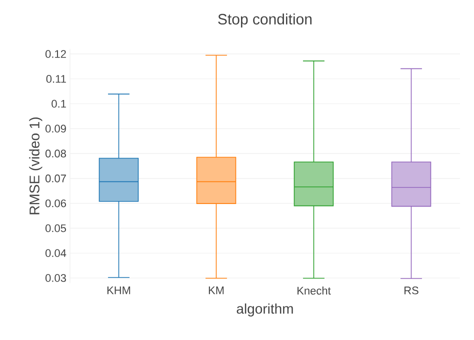 The height and width of the screenshot is (340, 474). I want to click on y-tick-label: 0.1, so click(59, 104).